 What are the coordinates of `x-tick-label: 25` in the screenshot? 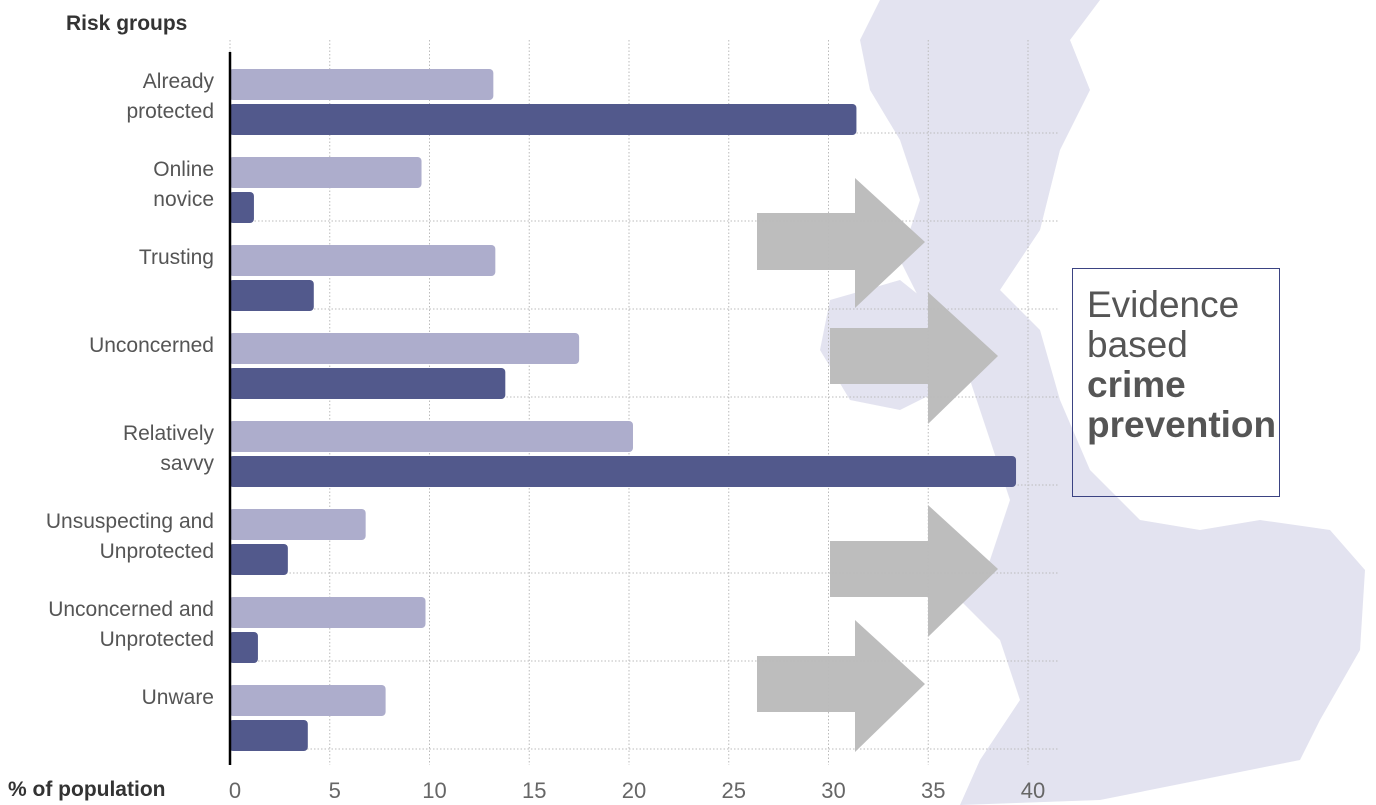 It's located at (734, 790).